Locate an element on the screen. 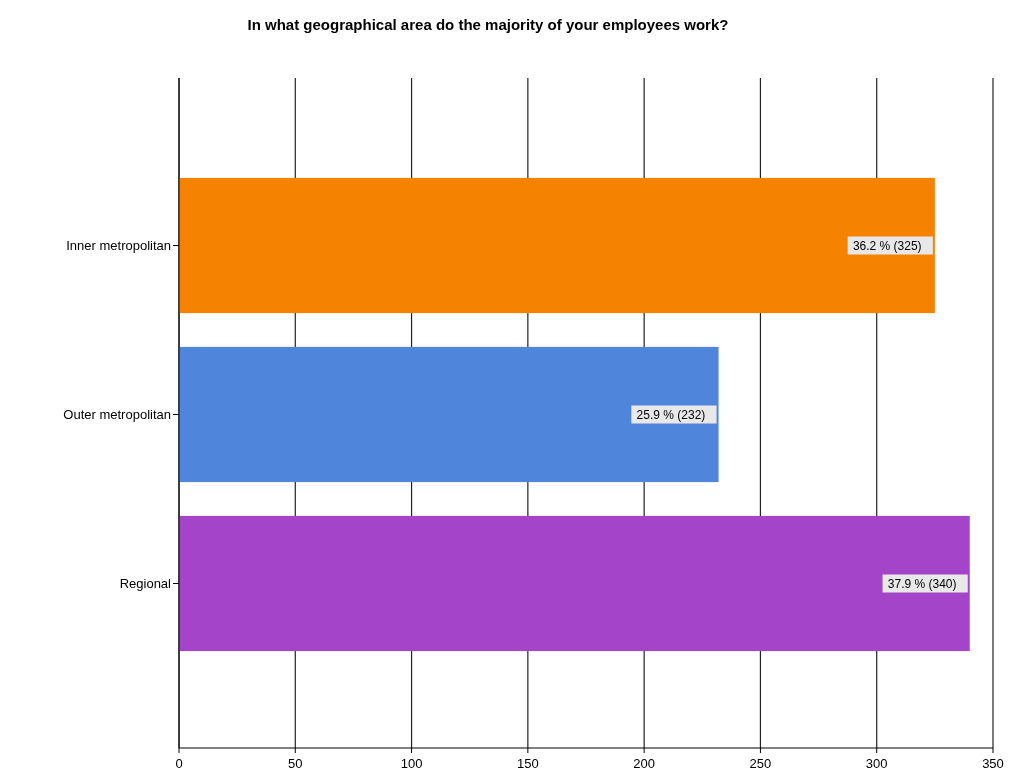 Image resolution: width=1009 pixels, height=776 pixels. y-tick-label: Inner metropolitan is located at coordinates (118, 245).